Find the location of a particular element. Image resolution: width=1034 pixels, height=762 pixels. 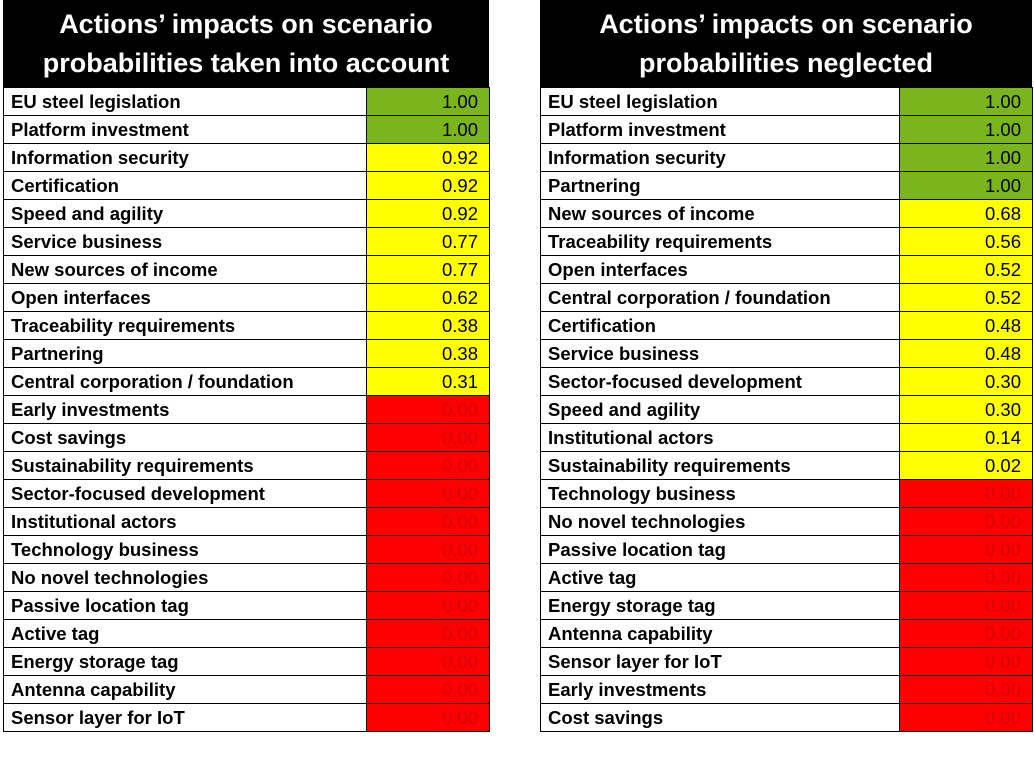

probability-value-cell: 0.38 is located at coordinates (428, 325).